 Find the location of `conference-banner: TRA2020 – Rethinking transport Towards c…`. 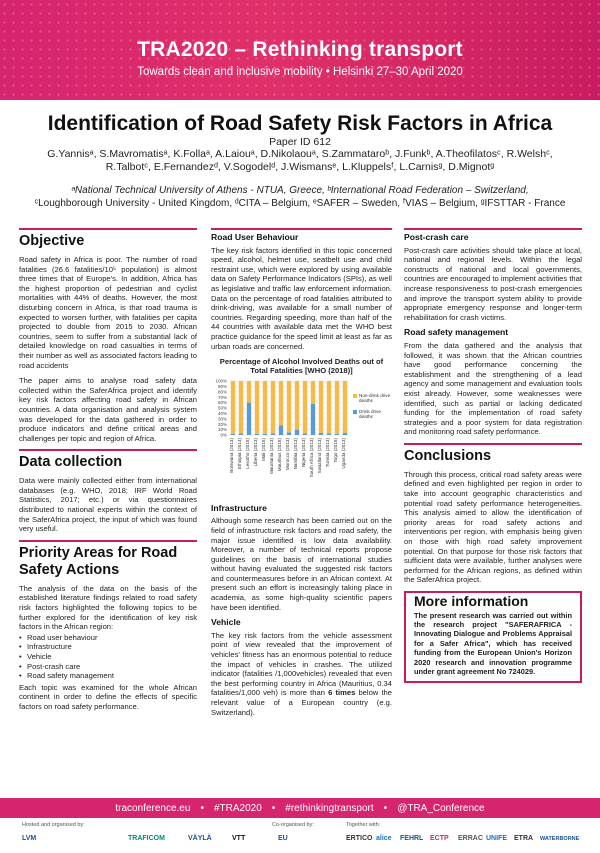

conference-banner: TRA2020 – Rethinking transport Towards c… is located at coordinates (300, 50).